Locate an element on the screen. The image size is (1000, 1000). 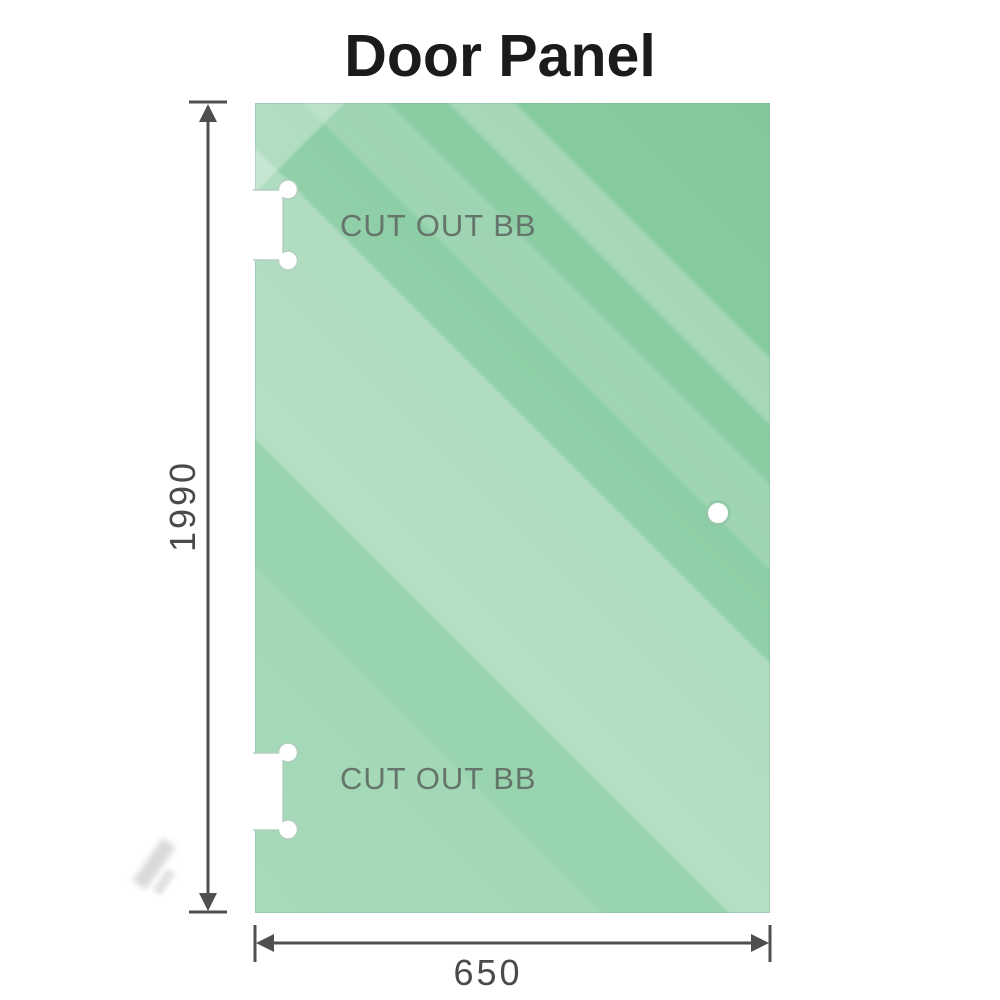
hinge-cutout-bottom is located at coordinates (275, 791).